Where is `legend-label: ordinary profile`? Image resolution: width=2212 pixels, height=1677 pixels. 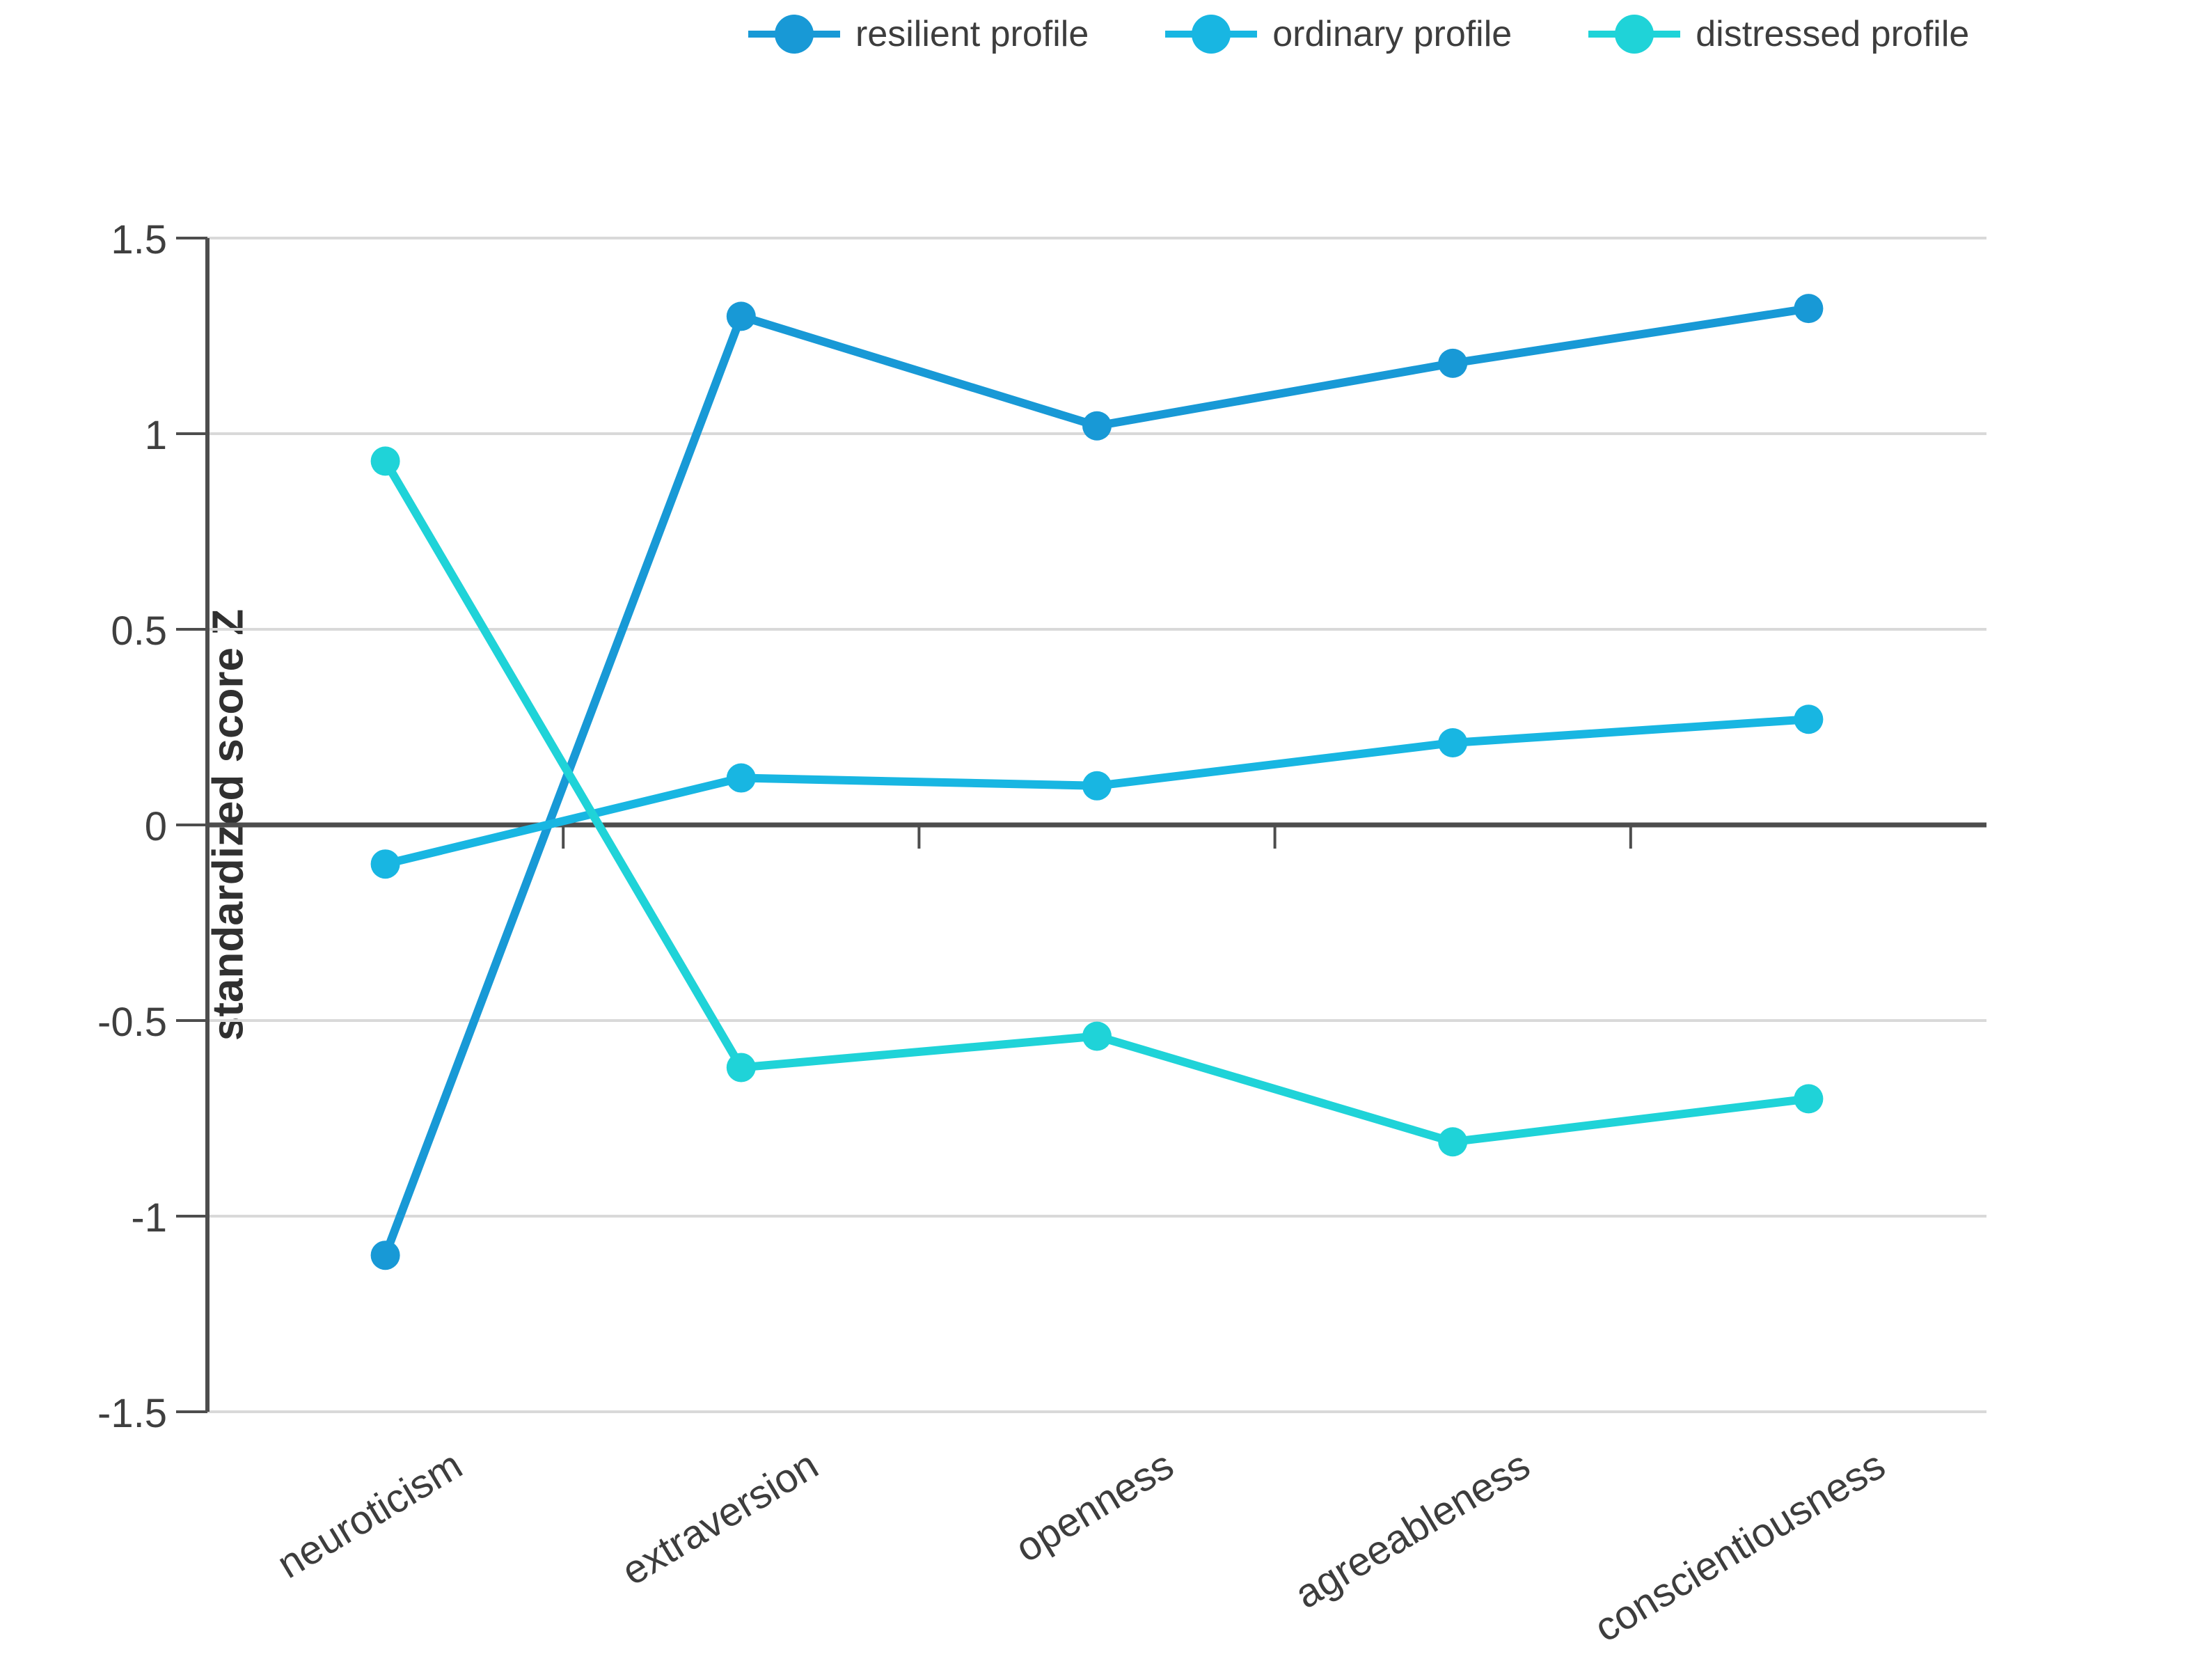 legend-label: ordinary profile is located at coordinates (1392, 34).